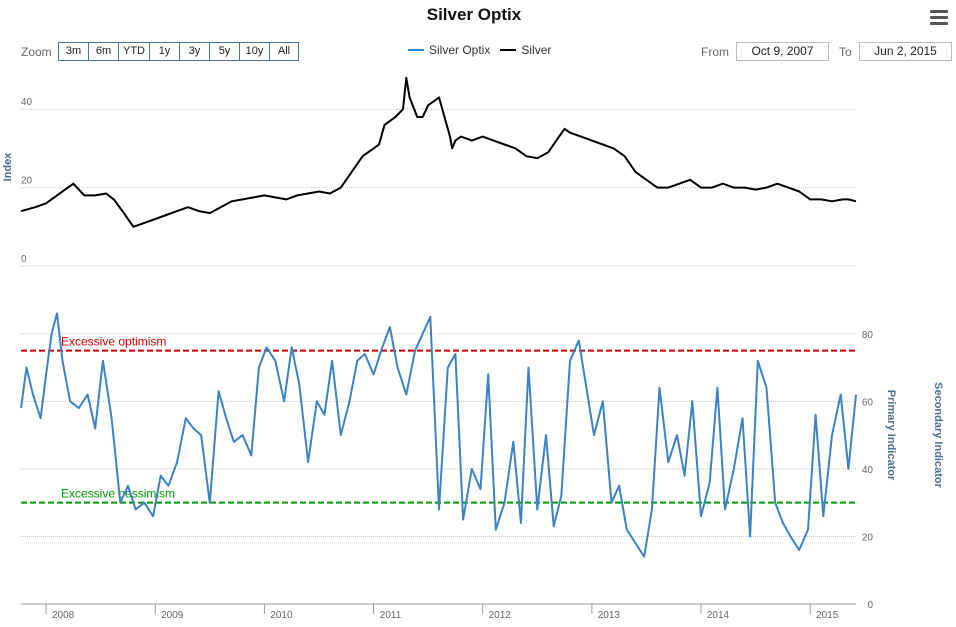 The image size is (956, 627). I want to click on primary-y-tick-label-60: 60, so click(868, 402).